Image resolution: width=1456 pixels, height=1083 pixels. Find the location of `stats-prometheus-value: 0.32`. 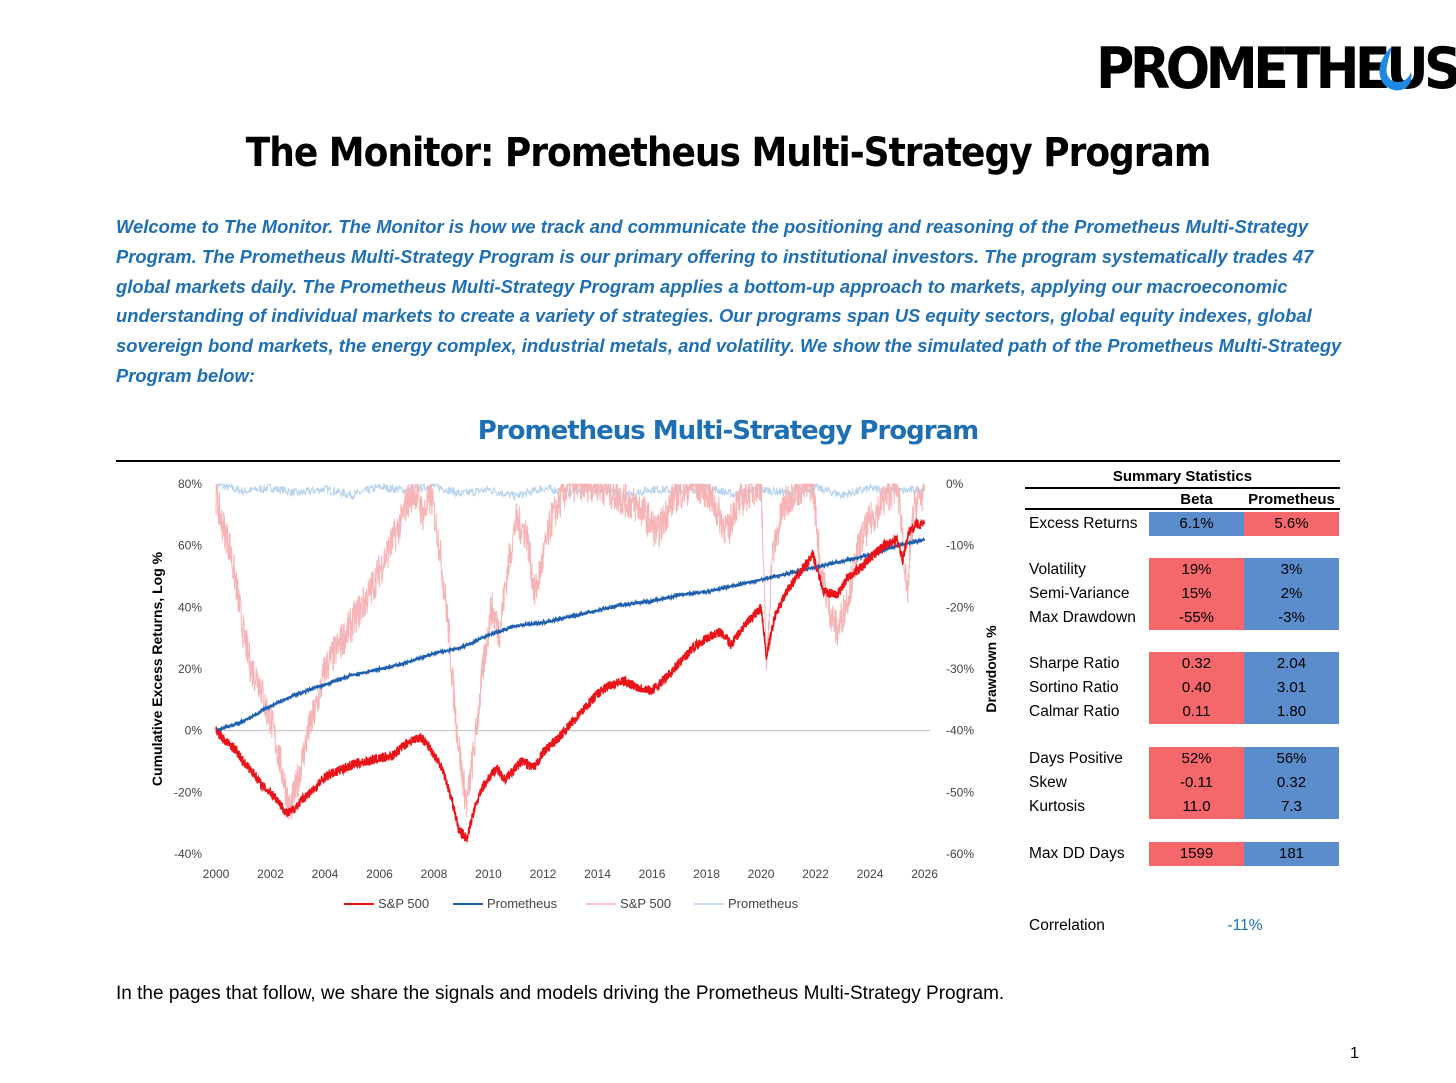

stats-prometheus-value: 0.32 is located at coordinates (1291, 783).